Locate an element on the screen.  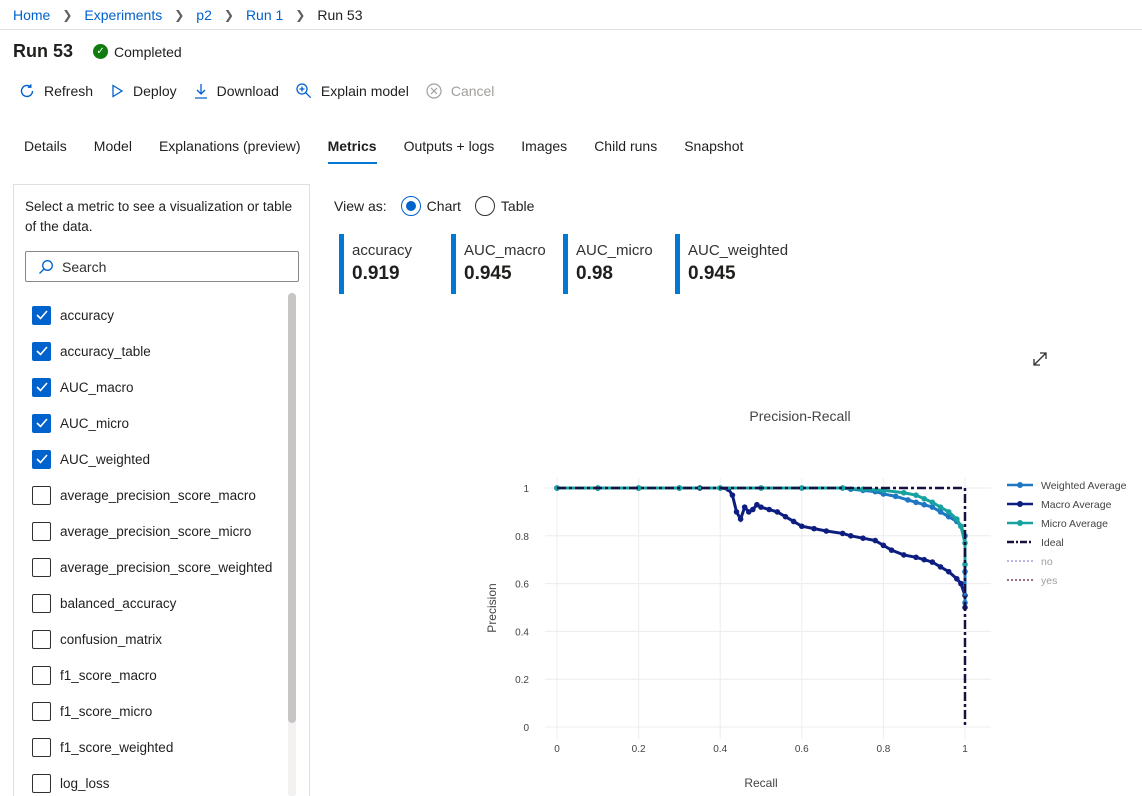
tab-child-runs: Child runs is located at coordinates (626, 146).